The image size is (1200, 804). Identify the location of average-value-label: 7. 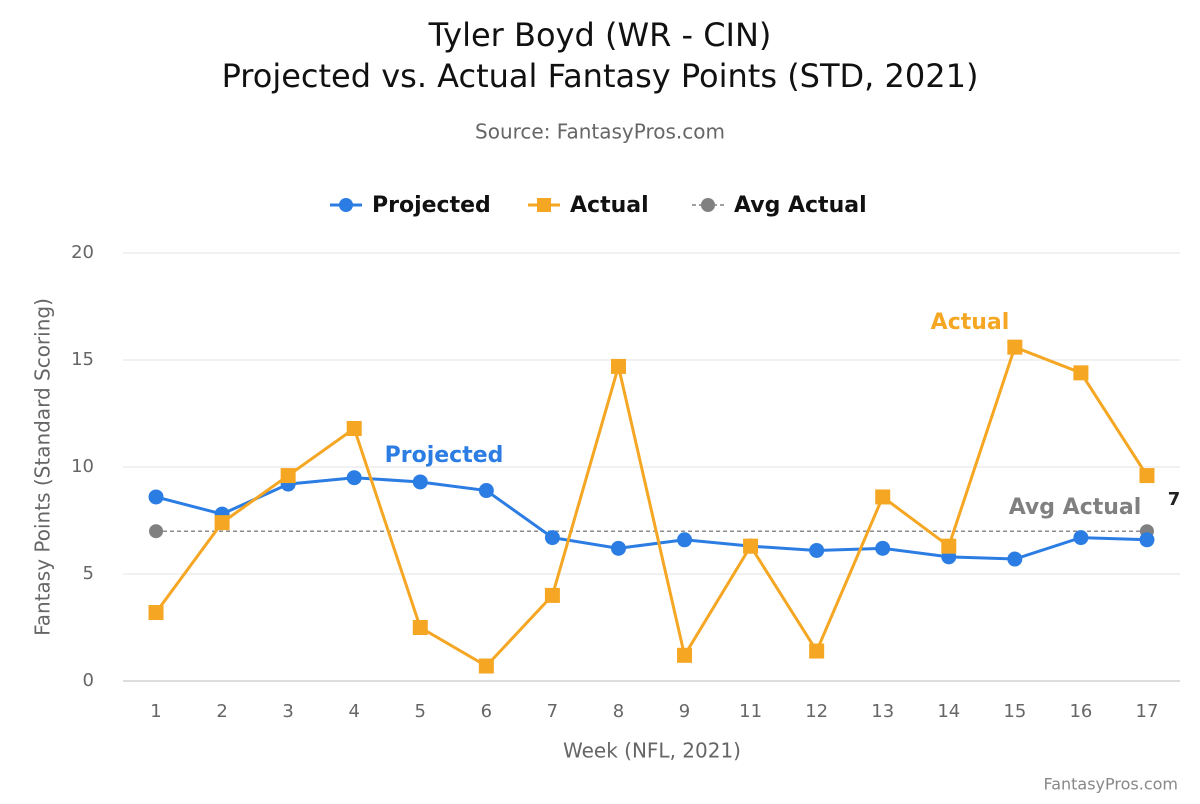
(1174, 499).